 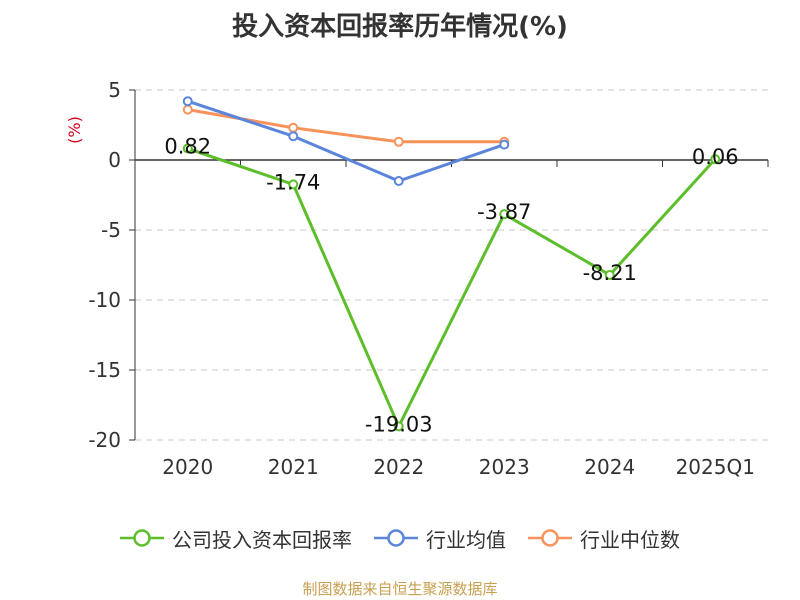 What do you see at coordinates (111, 230) in the screenshot?
I see `y-tick-label: -5` at bounding box center [111, 230].